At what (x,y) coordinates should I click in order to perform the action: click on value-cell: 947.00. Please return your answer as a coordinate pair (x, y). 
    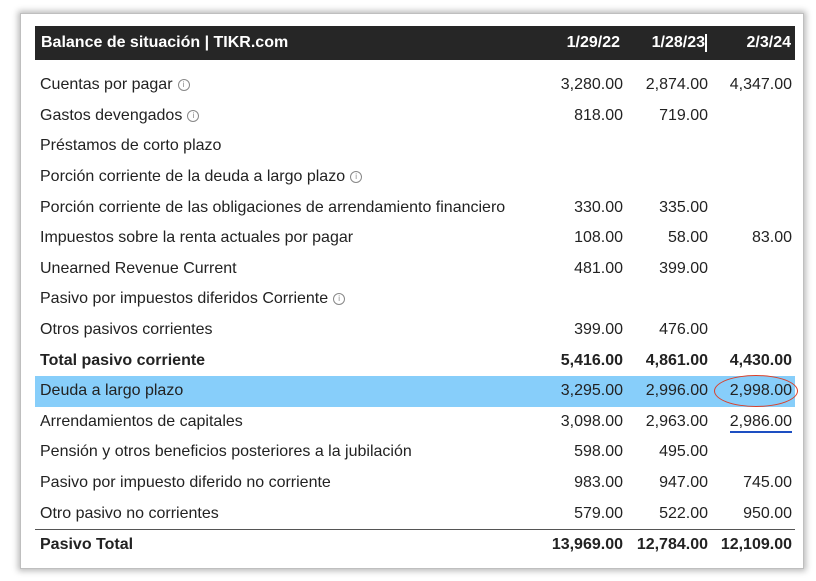
    Looking at the image, I should click on (683, 483).